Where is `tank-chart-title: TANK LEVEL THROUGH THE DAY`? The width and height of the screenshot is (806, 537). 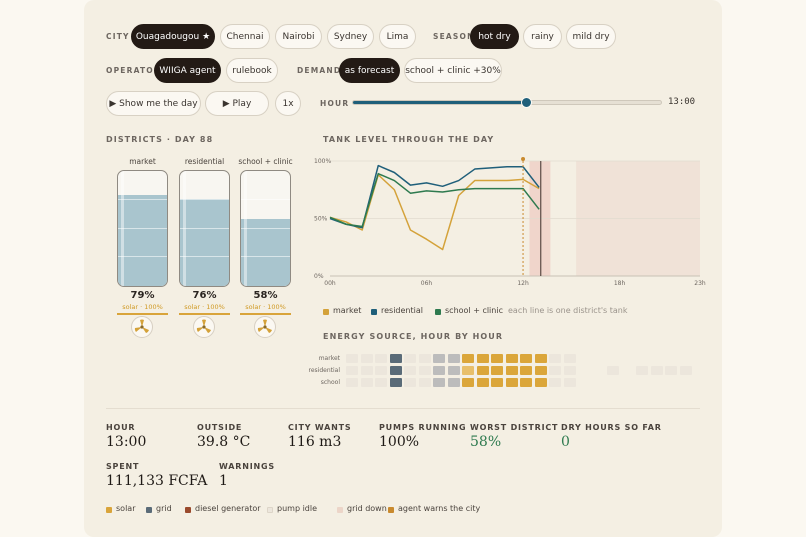
tank-chart-title: TANK LEVEL THROUGH THE DAY is located at coordinates (409, 139).